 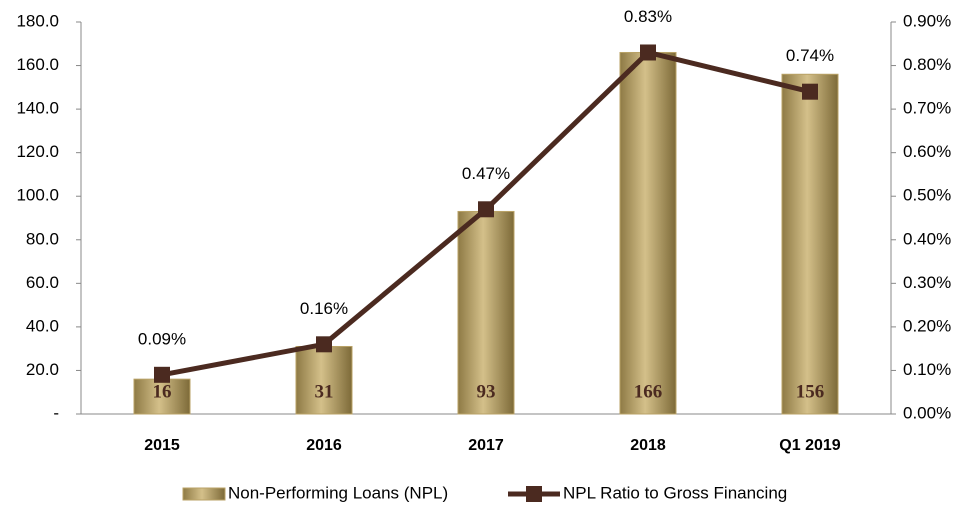 I want to click on bar-label: 16, so click(x=162, y=391).